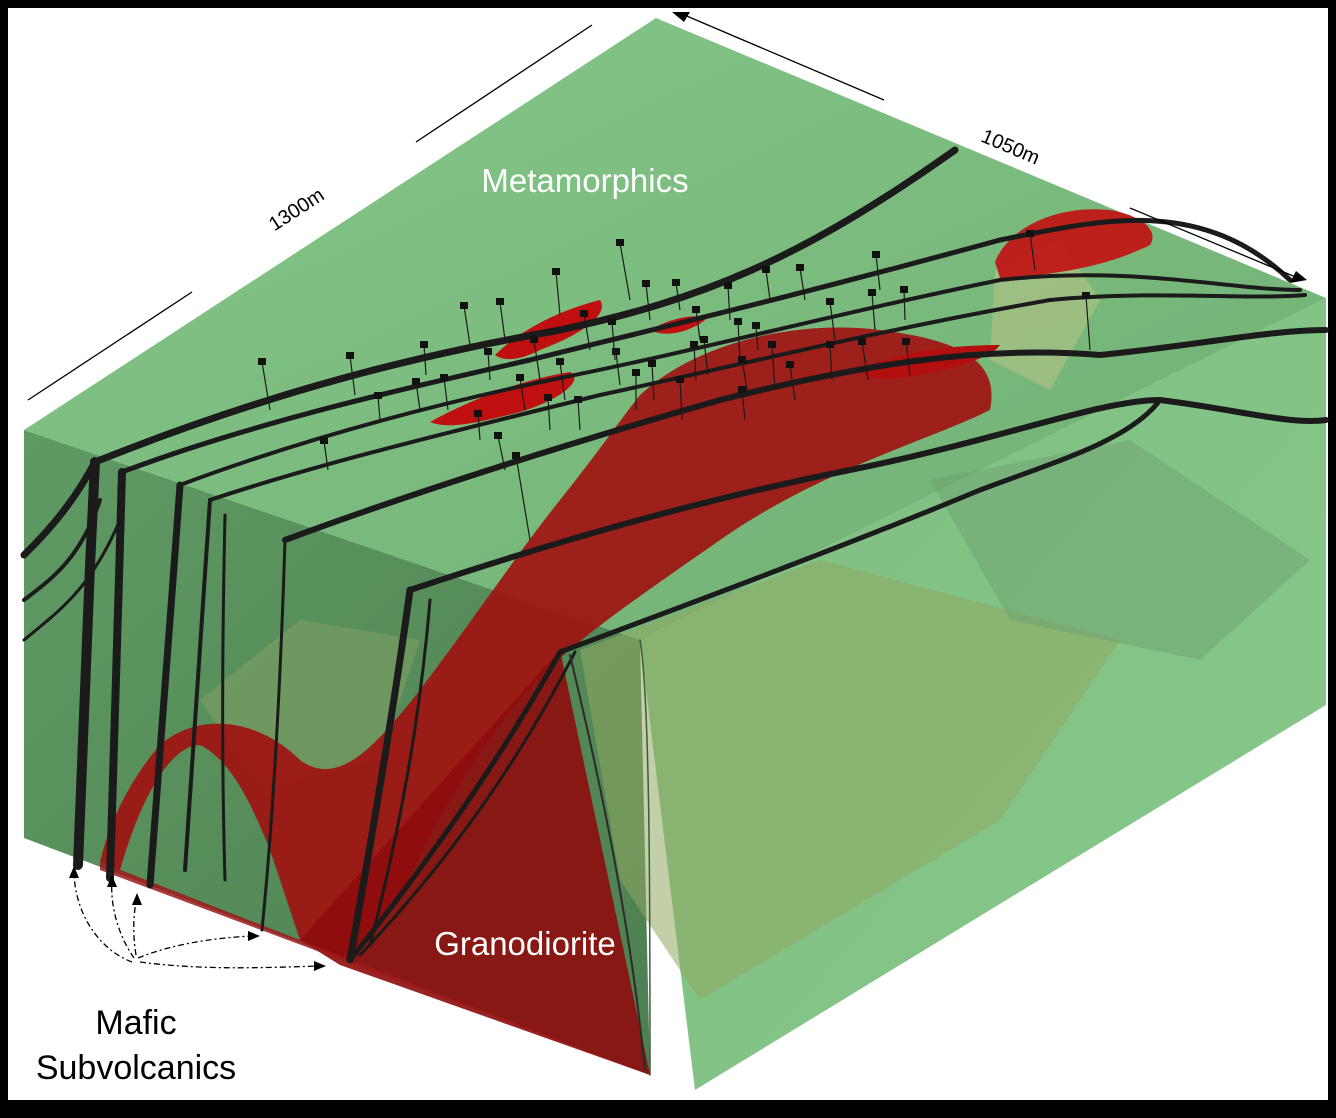 The height and width of the screenshot is (1118, 1336). Describe the element at coordinates (135, 1023) in the screenshot. I see `mafic-label-line1: Mafic` at that location.